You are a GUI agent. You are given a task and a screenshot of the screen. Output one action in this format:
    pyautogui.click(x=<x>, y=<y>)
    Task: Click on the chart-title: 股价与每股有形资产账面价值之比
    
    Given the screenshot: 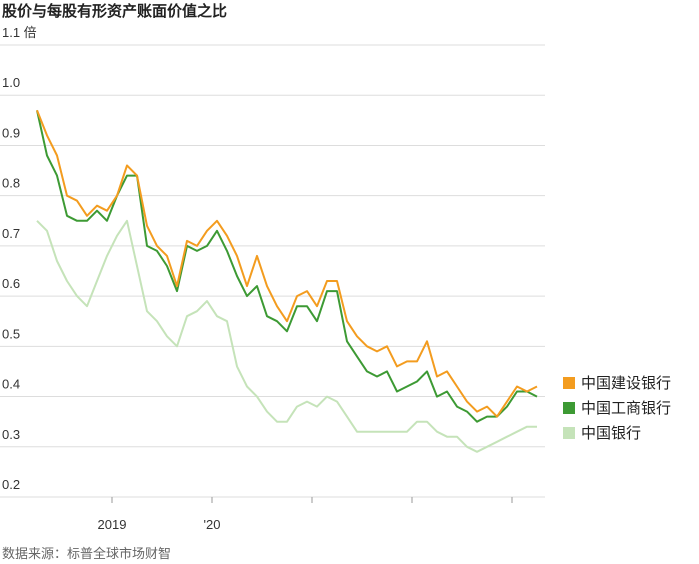 What is the action you would take?
    pyautogui.click(x=114, y=11)
    